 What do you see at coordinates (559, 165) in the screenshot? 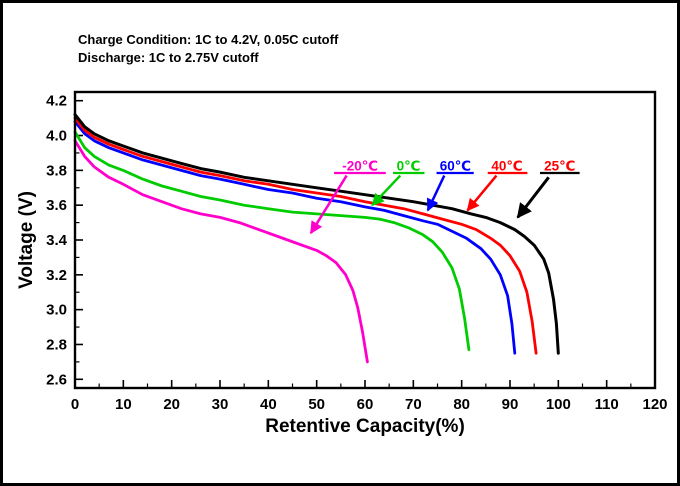
I see `annotation-label-25c: 25℃` at bounding box center [559, 165].